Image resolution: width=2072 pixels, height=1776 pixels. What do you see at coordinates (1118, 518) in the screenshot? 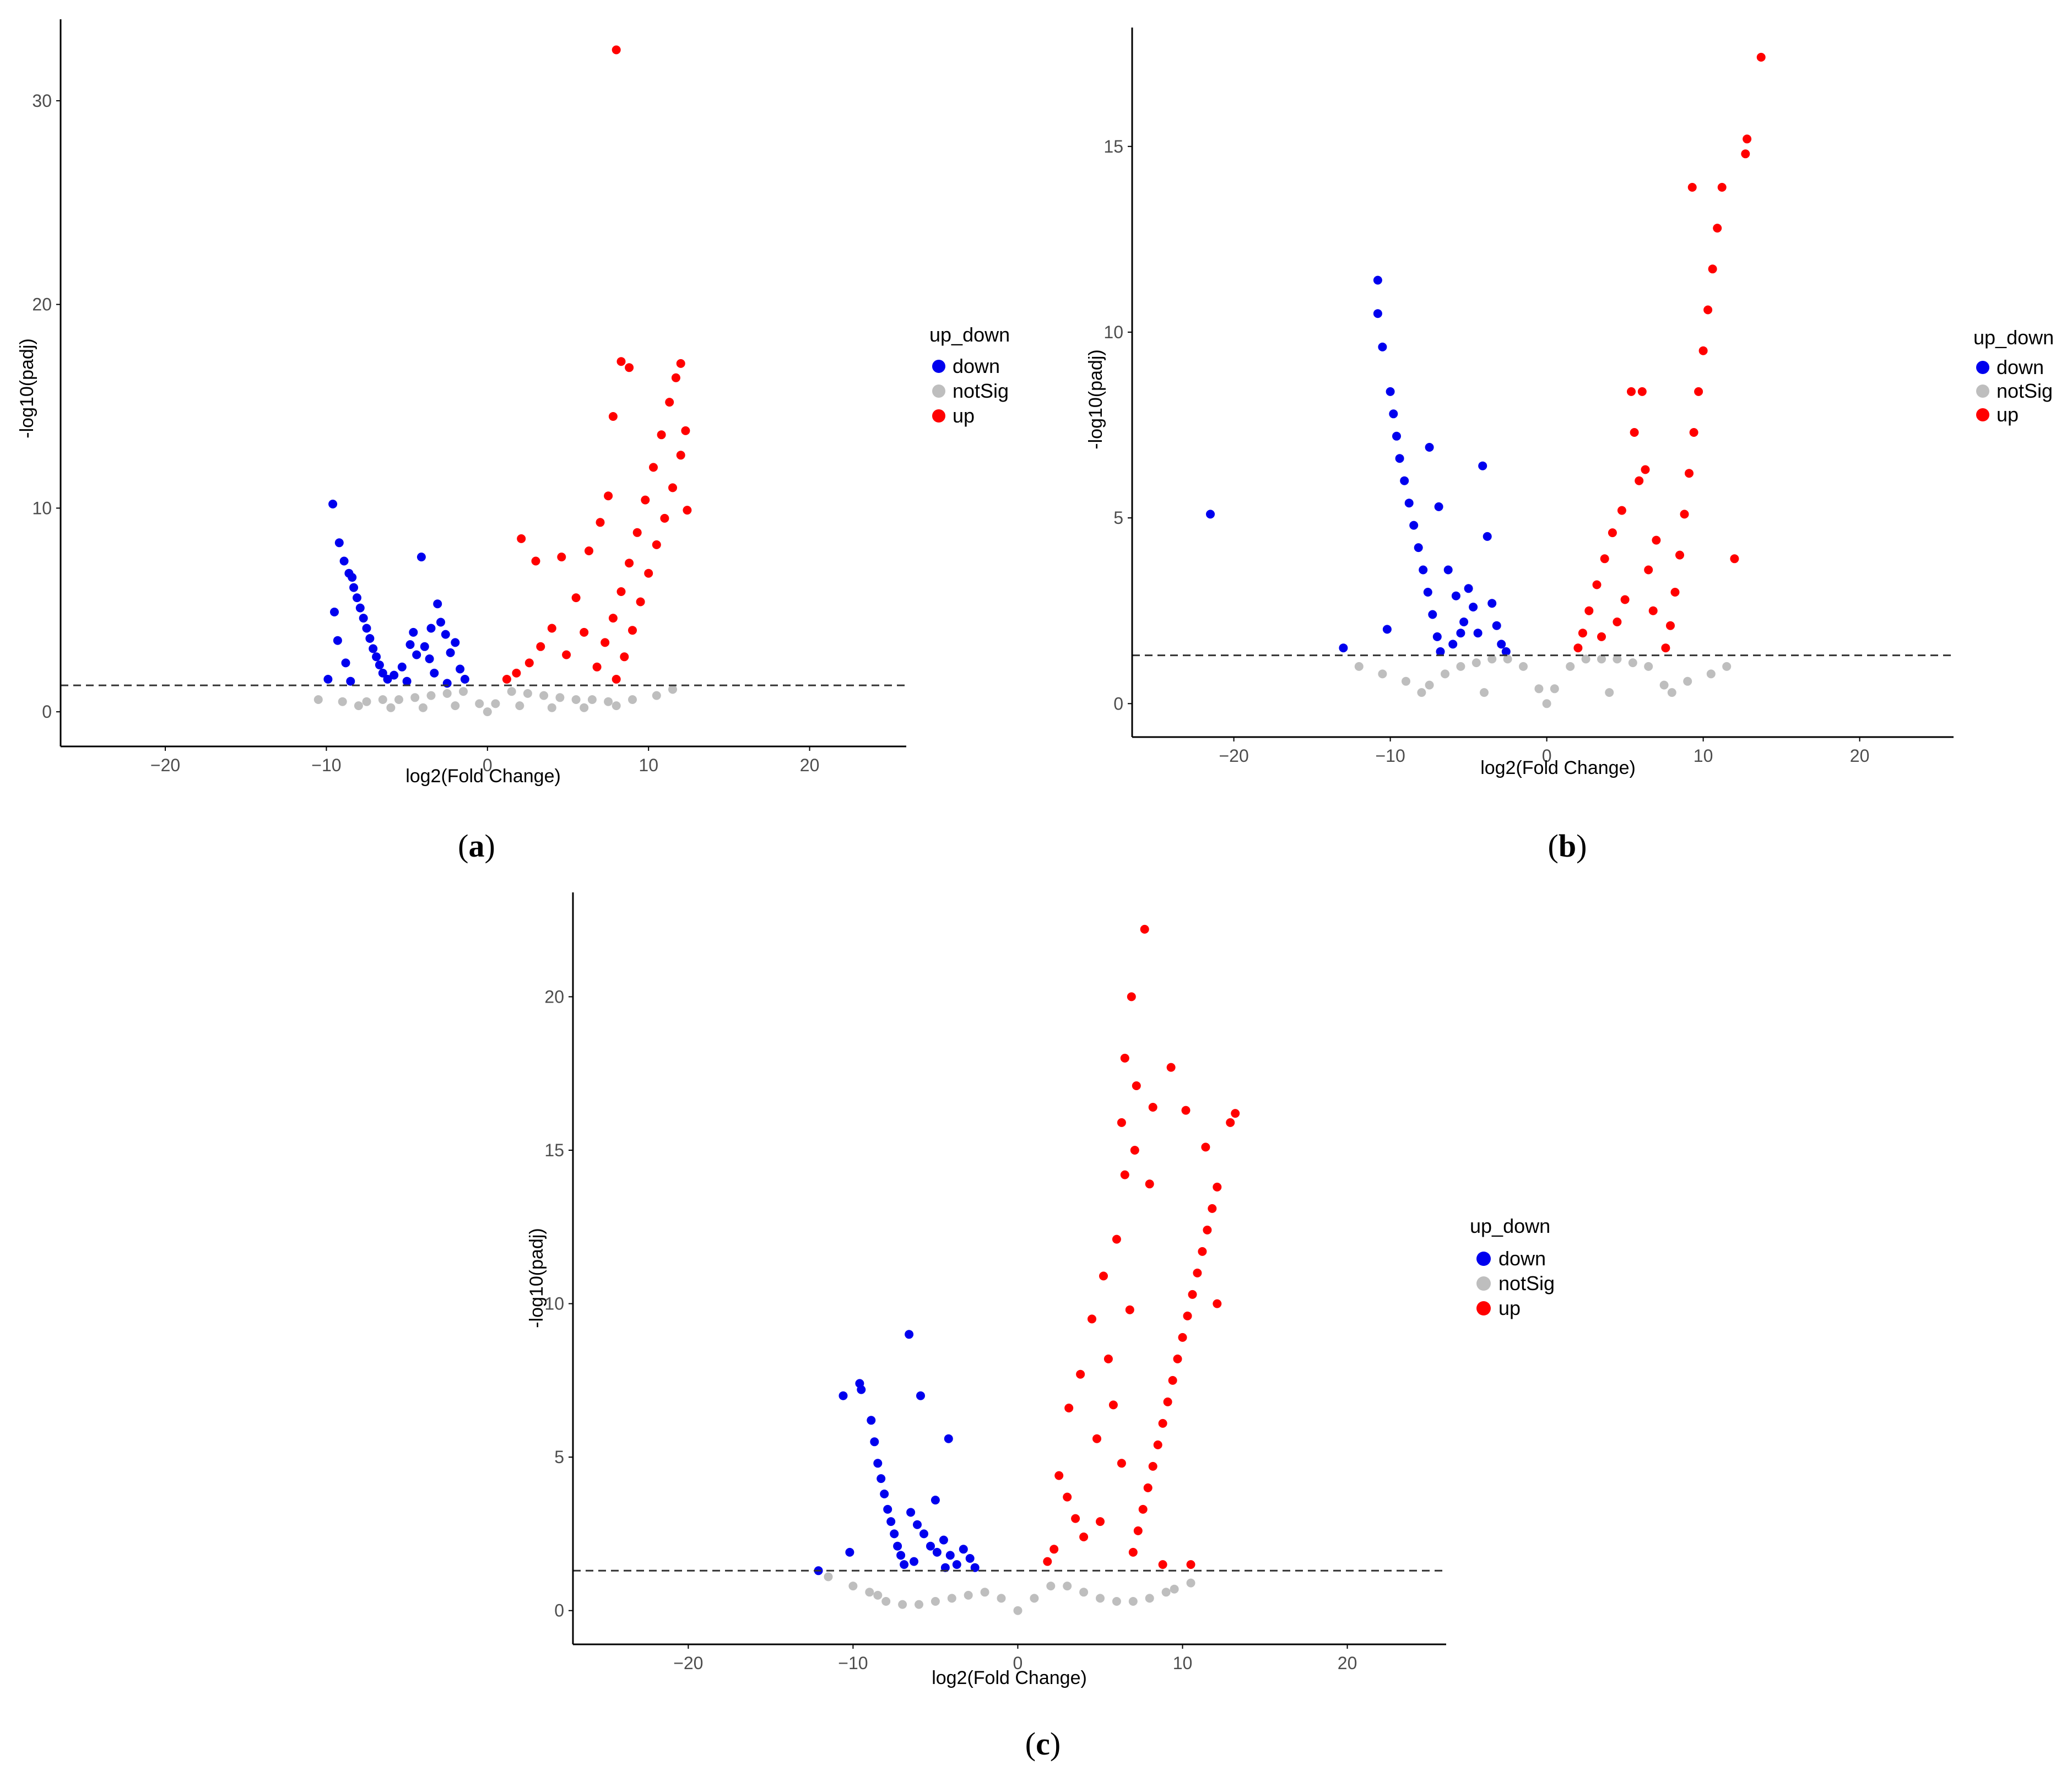
I see `panel-b-y-tick-label: 5` at bounding box center [1118, 518].